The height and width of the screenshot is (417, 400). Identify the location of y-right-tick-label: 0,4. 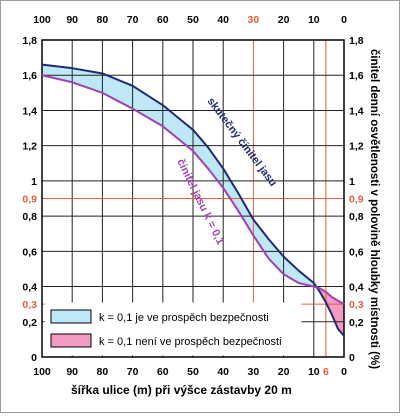
(356, 288).